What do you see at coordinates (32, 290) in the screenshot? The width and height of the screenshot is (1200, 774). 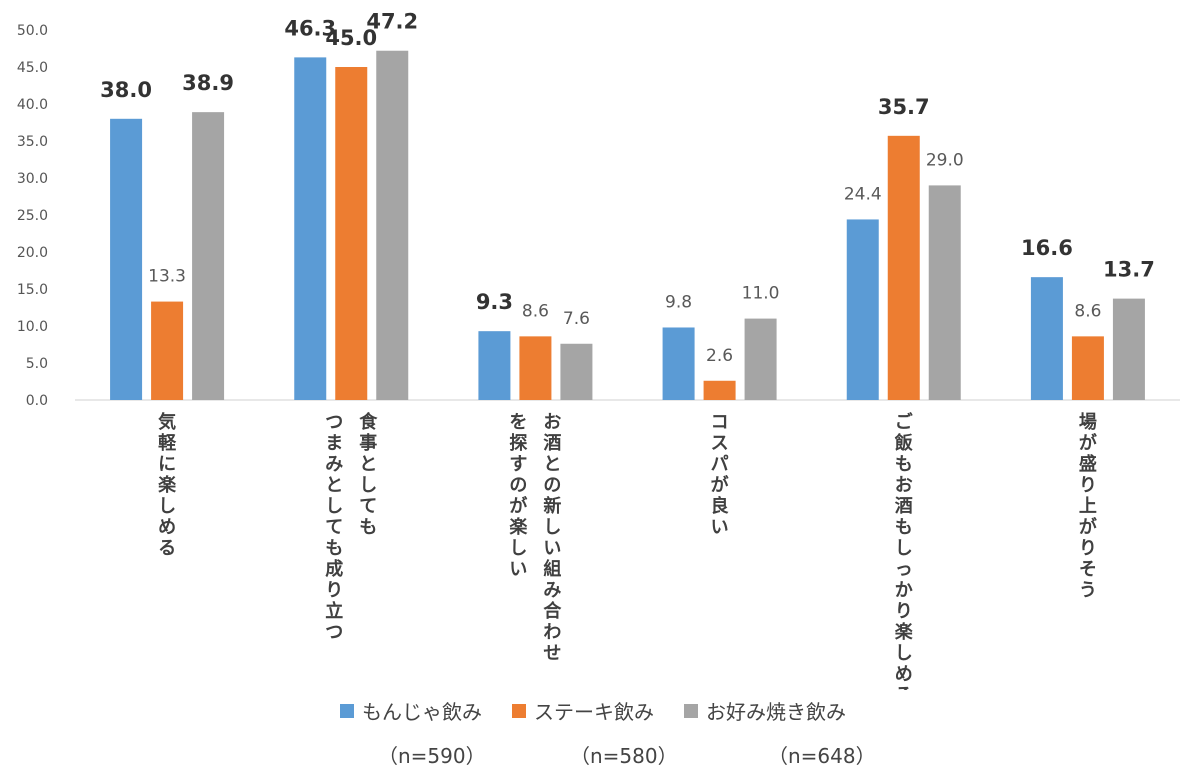 I see `y-tick-label: 15.0` at bounding box center [32, 290].